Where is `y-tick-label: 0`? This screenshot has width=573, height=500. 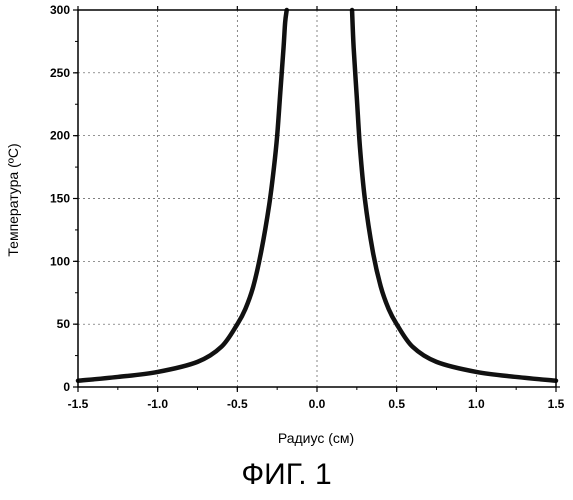 y-tick-label: 0 is located at coordinates (66, 387).